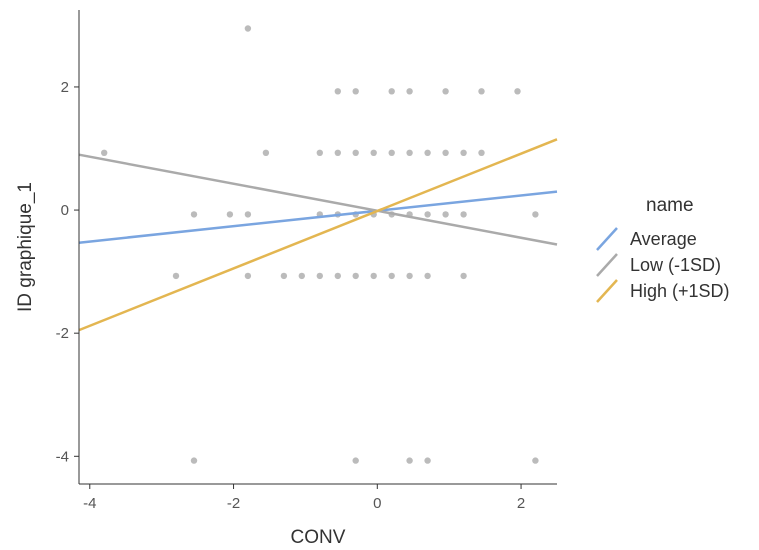 The height and width of the screenshot is (550, 759). Describe the element at coordinates (607, 265) in the screenshot. I see `legend-key-low-1sd` at that location.